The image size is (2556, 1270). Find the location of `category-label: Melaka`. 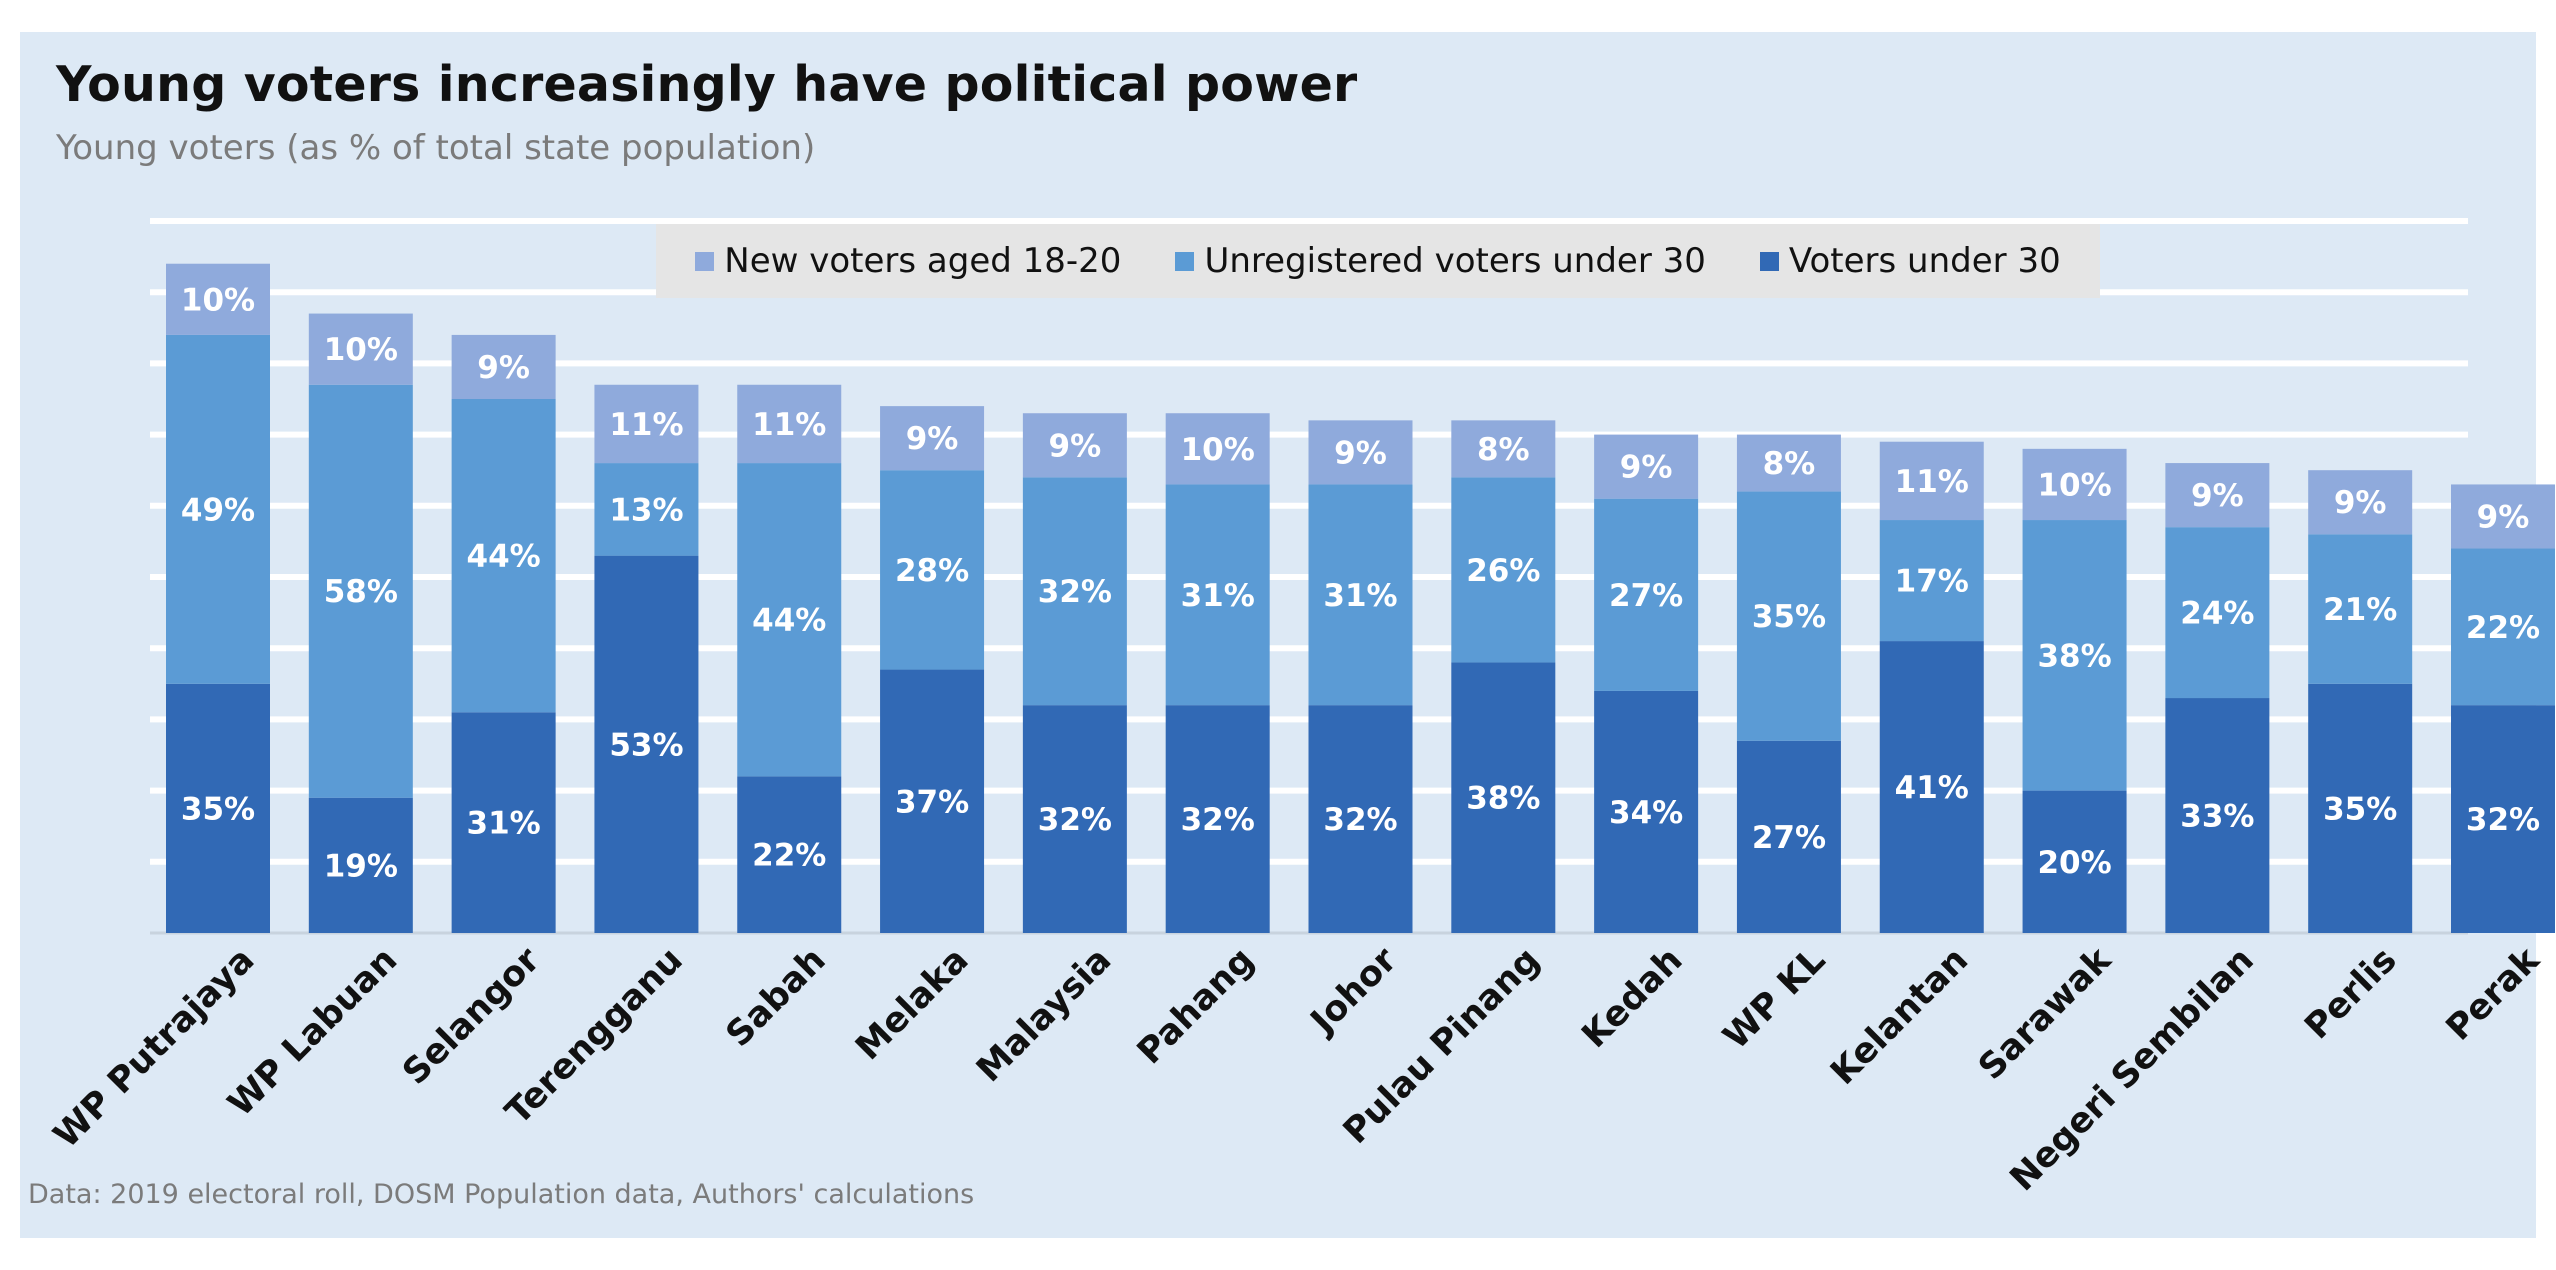

category-label: Melaka is located at coordinates (912, 1004).